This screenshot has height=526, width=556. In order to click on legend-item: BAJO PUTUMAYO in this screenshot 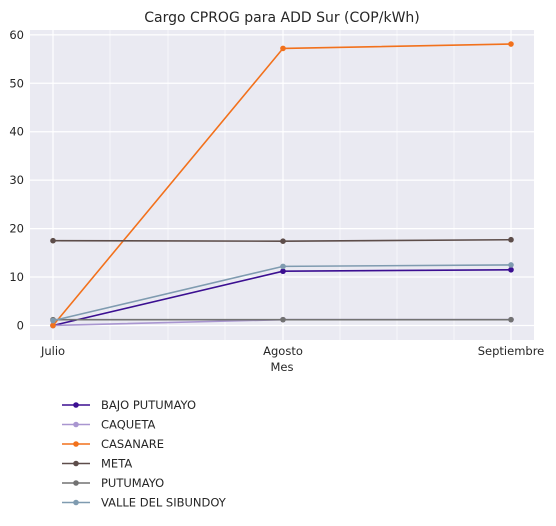, I will do `click(129, 405)`.